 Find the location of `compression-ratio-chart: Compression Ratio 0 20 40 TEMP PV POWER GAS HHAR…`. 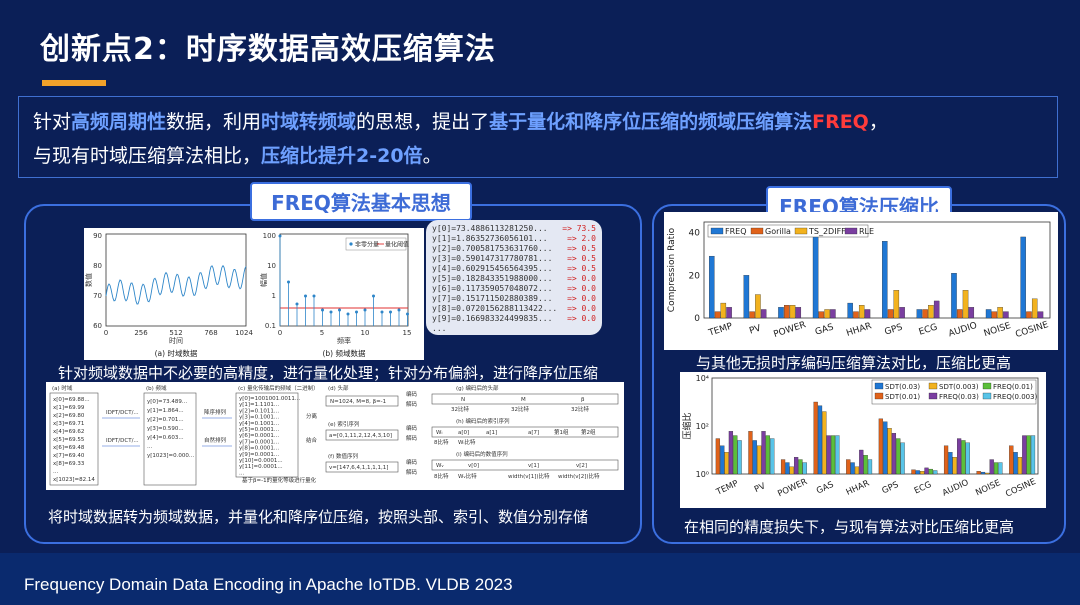

compression-ratio-chart: Compression Ratio 0 20 40 TEMP PV POWER GAS HHAR… is located at coordinates (861, 281).